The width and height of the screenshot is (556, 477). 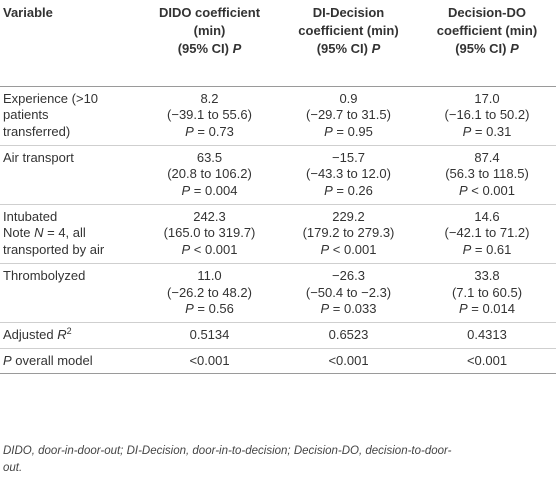 What do you see at coordinates (70, 361) in the screenshot?
I see `row-label: P overall model` at bounding box center [70, 361].